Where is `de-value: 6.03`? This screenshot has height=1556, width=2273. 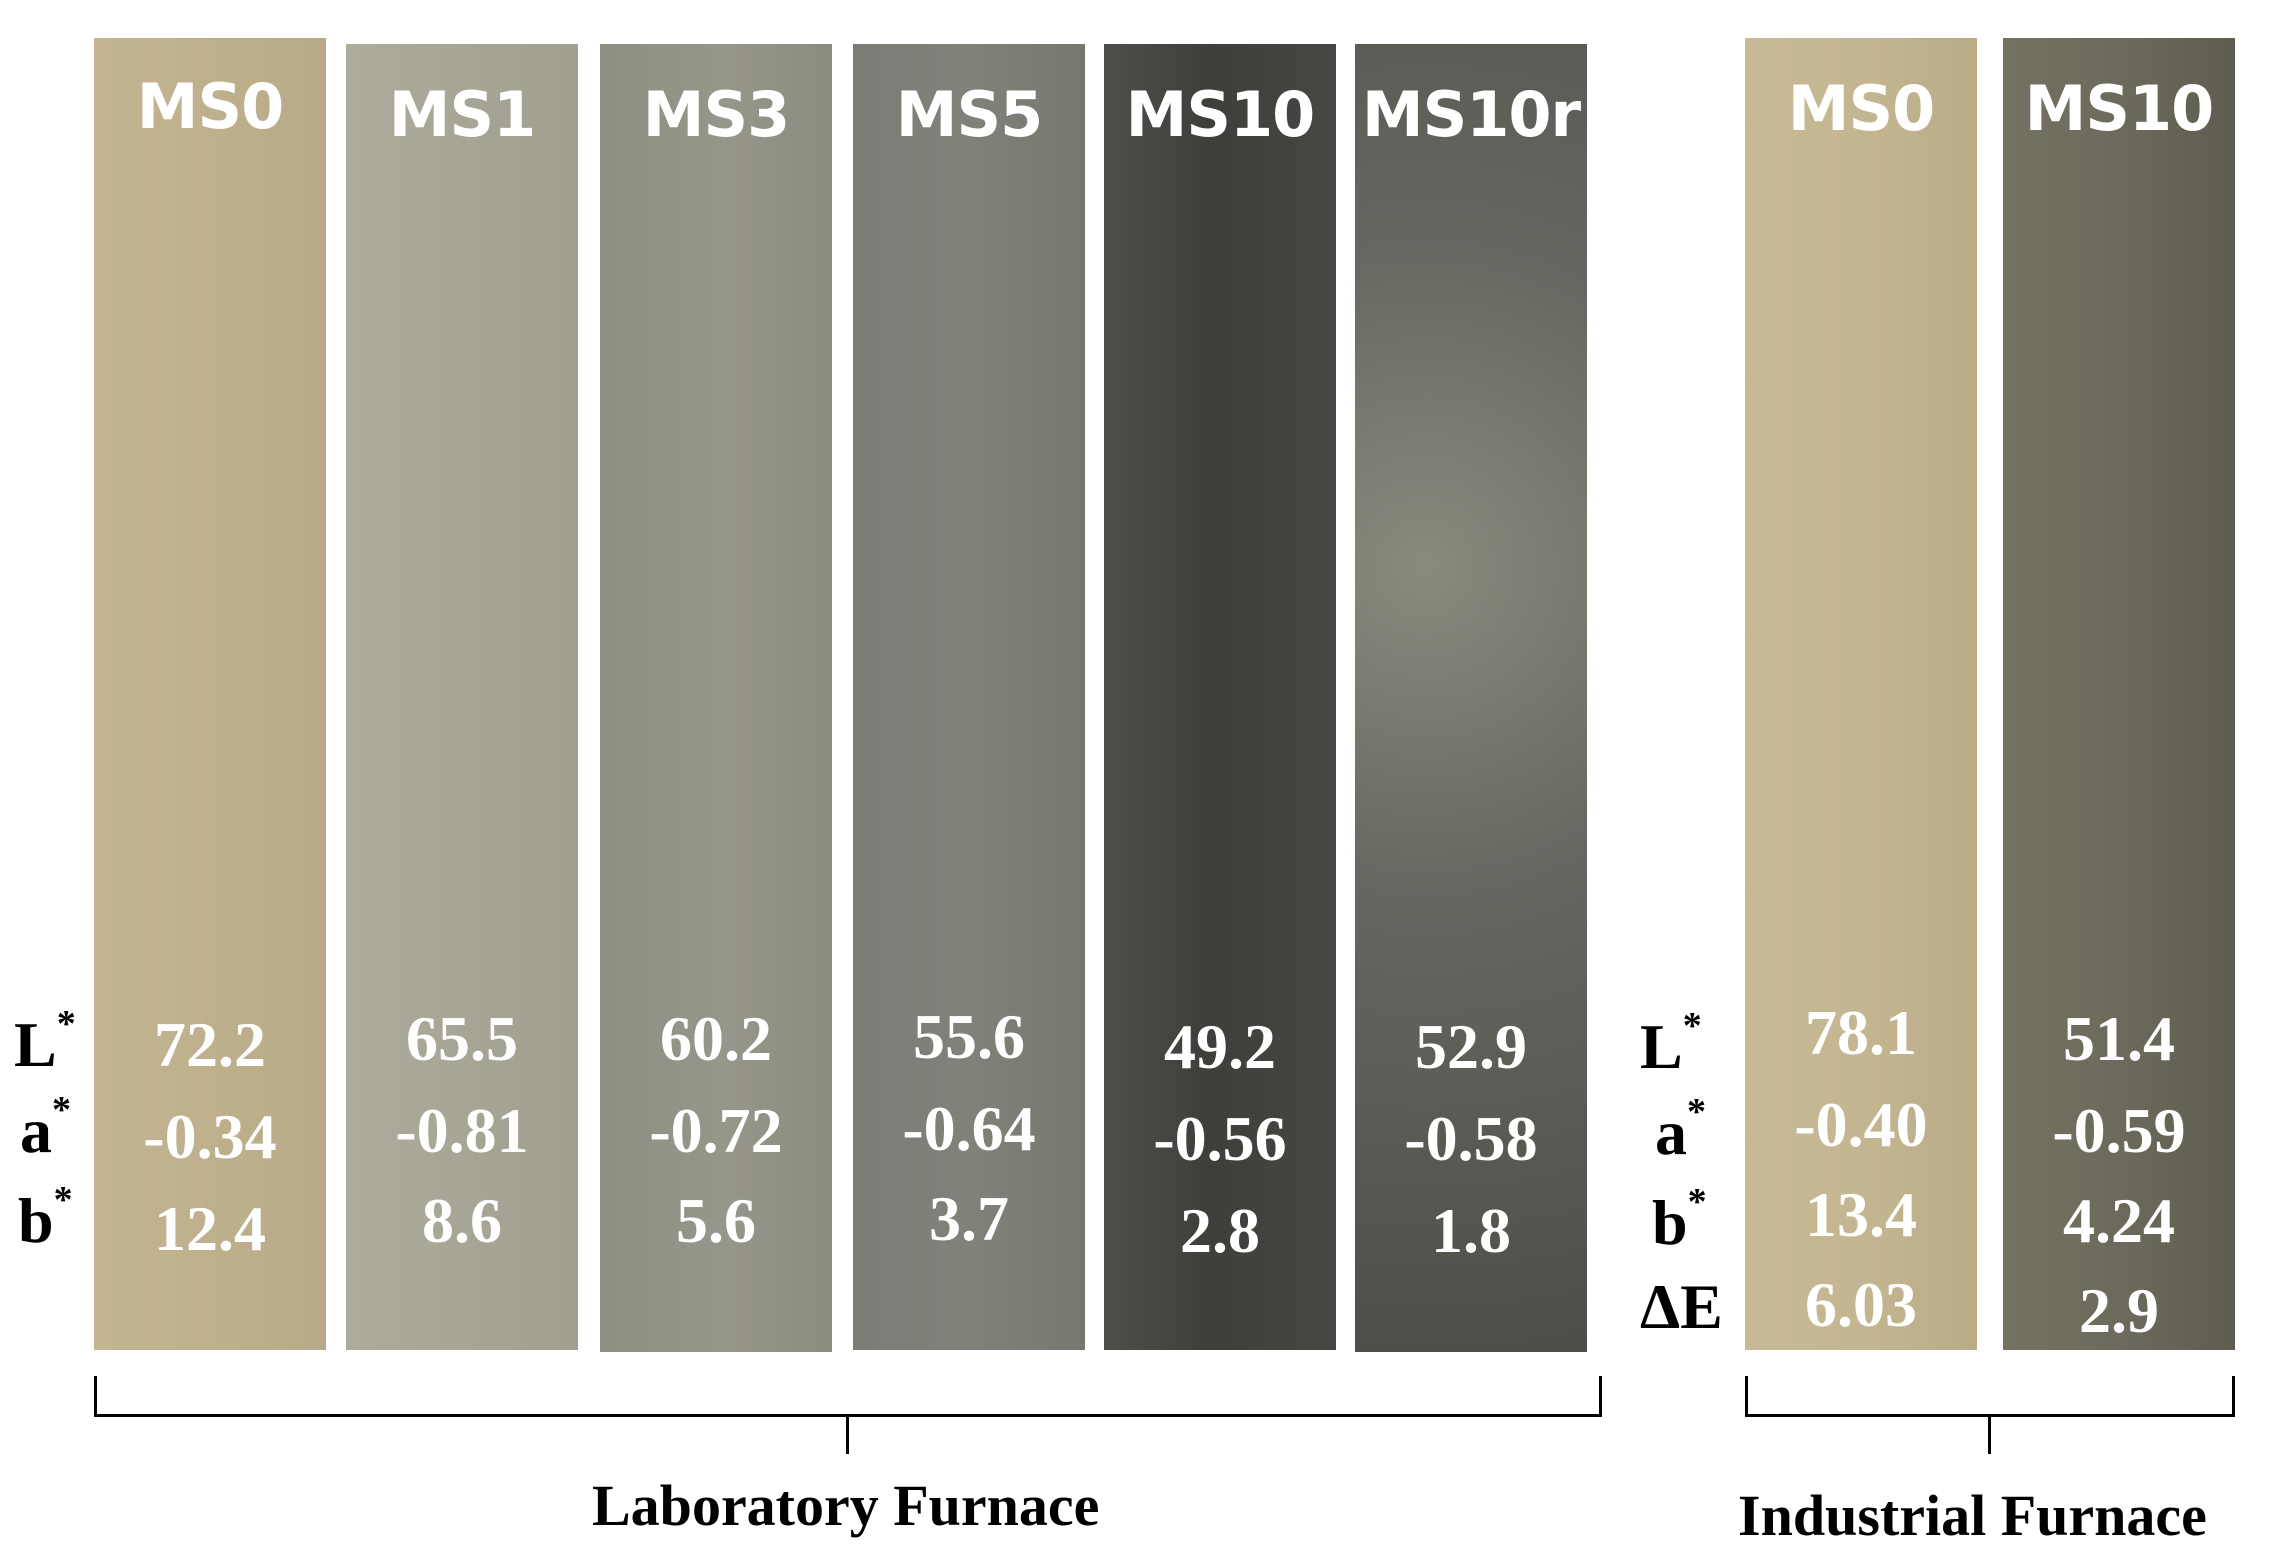
de-value: 6.03 is located at coordinates (1861, 1304).